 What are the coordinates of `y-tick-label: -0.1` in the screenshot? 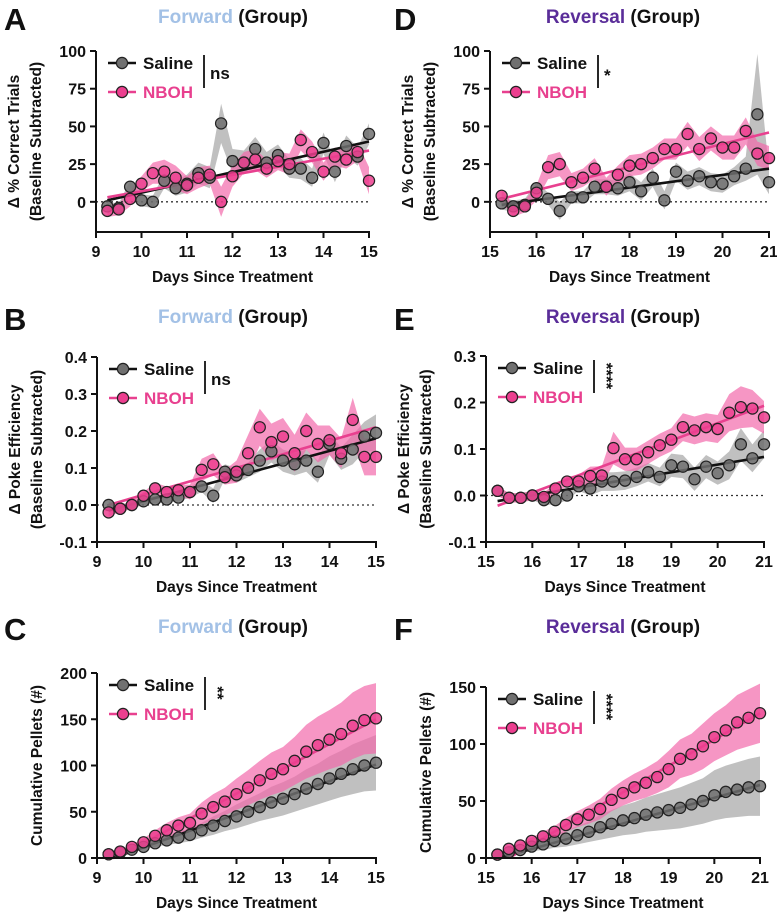 It's located at (462, 543).